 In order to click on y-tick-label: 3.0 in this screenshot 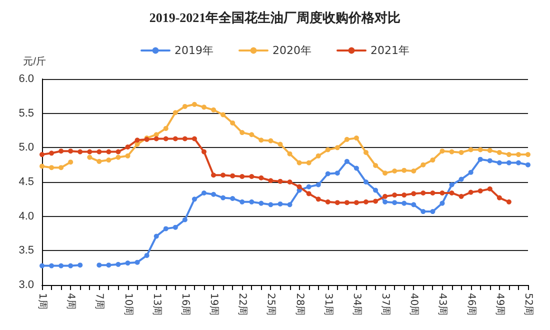, I will do `click(26, 285)`.